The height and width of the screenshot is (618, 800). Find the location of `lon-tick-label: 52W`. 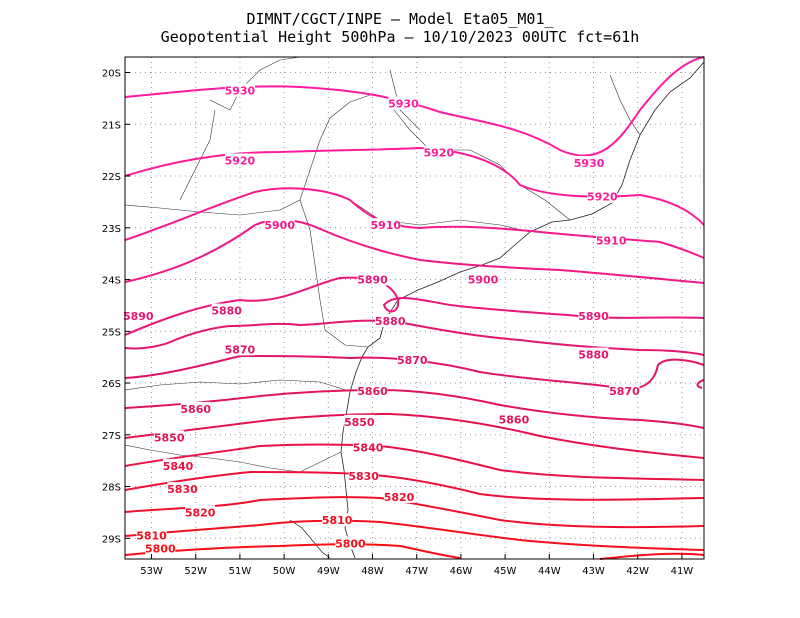

lon-tick-label: 52W is located at coordinates (195, 571).